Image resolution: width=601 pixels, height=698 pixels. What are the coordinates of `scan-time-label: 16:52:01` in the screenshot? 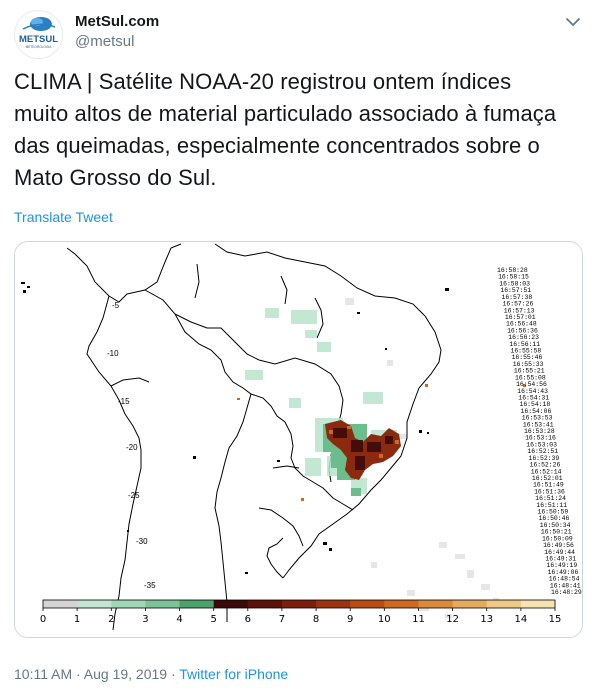 It's located at (547, 478).